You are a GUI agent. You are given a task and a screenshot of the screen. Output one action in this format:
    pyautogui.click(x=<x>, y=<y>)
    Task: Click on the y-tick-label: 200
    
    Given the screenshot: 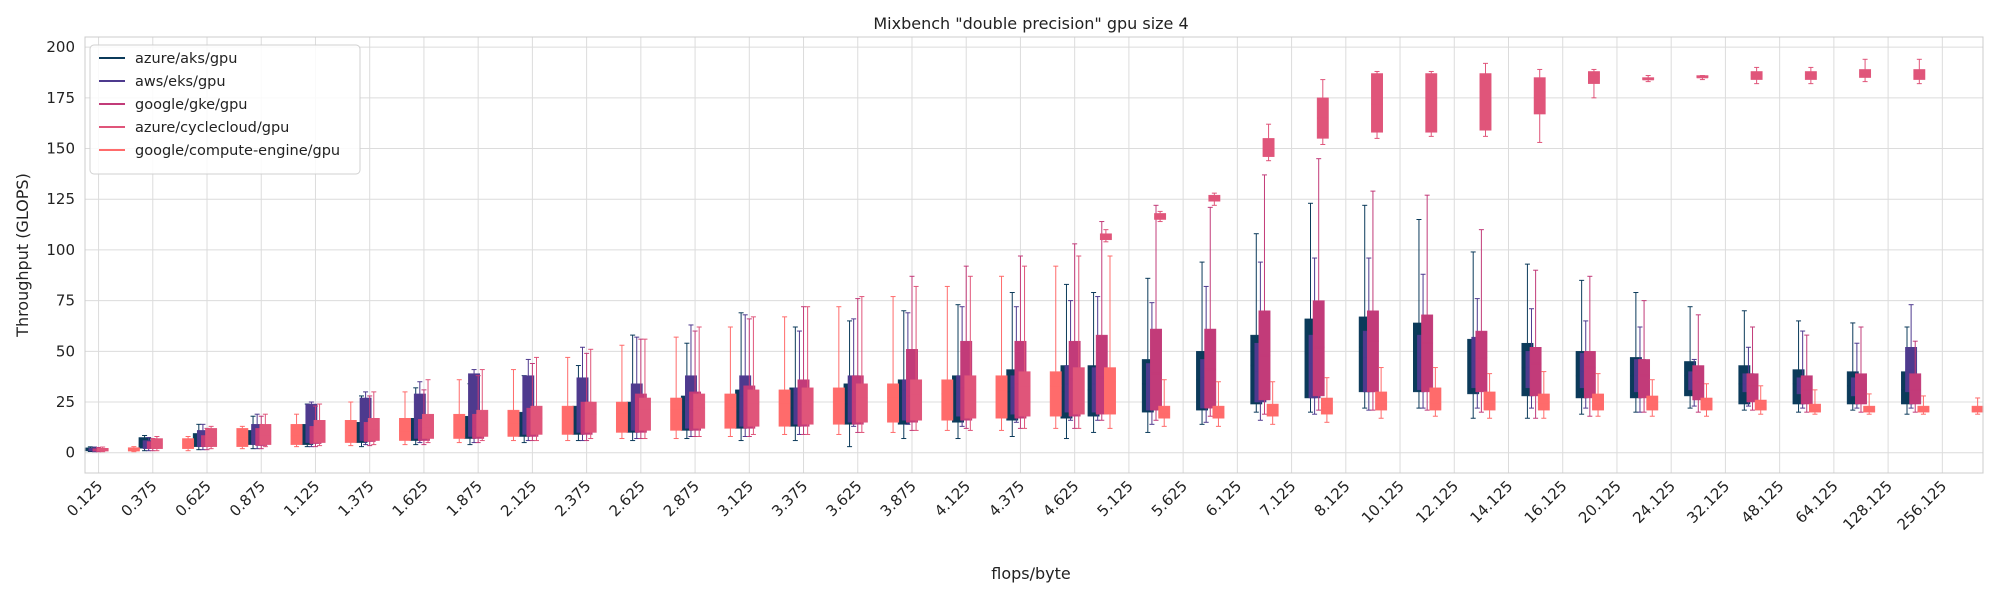 What is the action you would take?
    pyautogui.click(x=60, y=47)
    